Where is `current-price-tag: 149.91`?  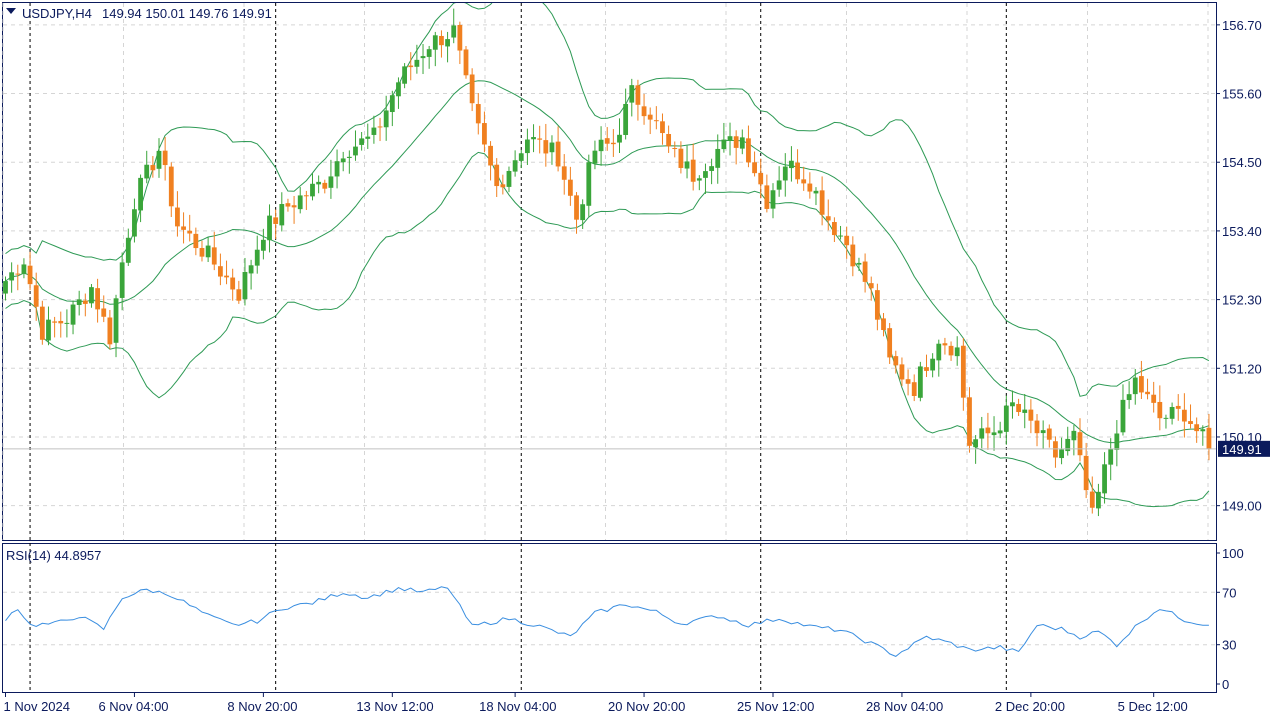
current-price-tag: 149.91 is located at coordinates (636, 448).